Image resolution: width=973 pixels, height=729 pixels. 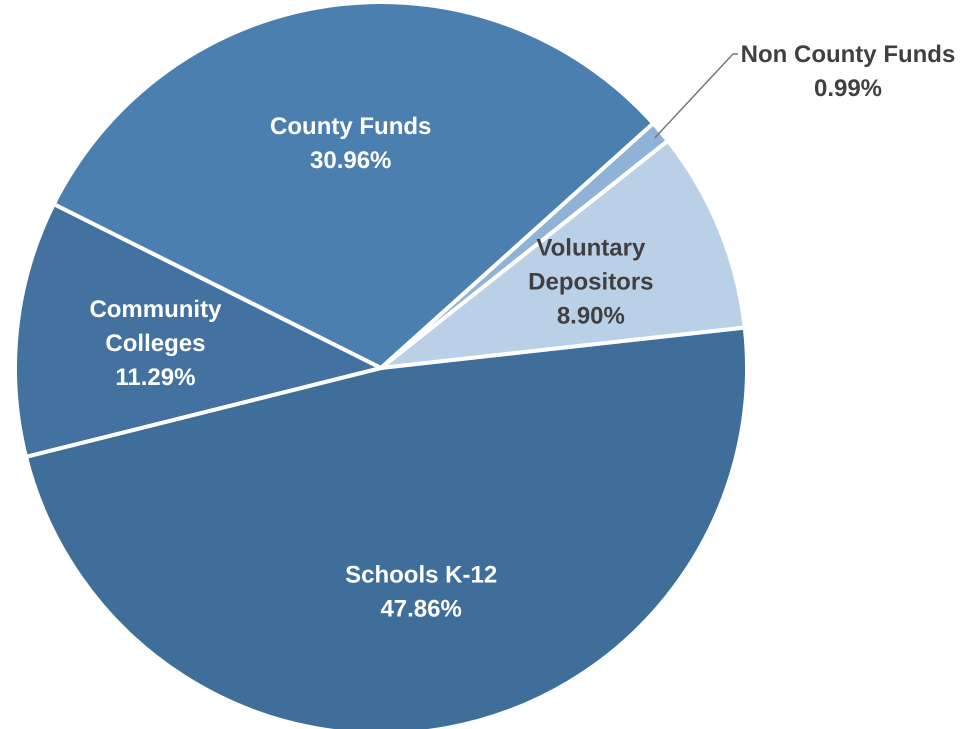 What do you see at coordinates (848, 88) in the screenshot?
I see `data-label: 0.99%` at bounding box center [848, 88].